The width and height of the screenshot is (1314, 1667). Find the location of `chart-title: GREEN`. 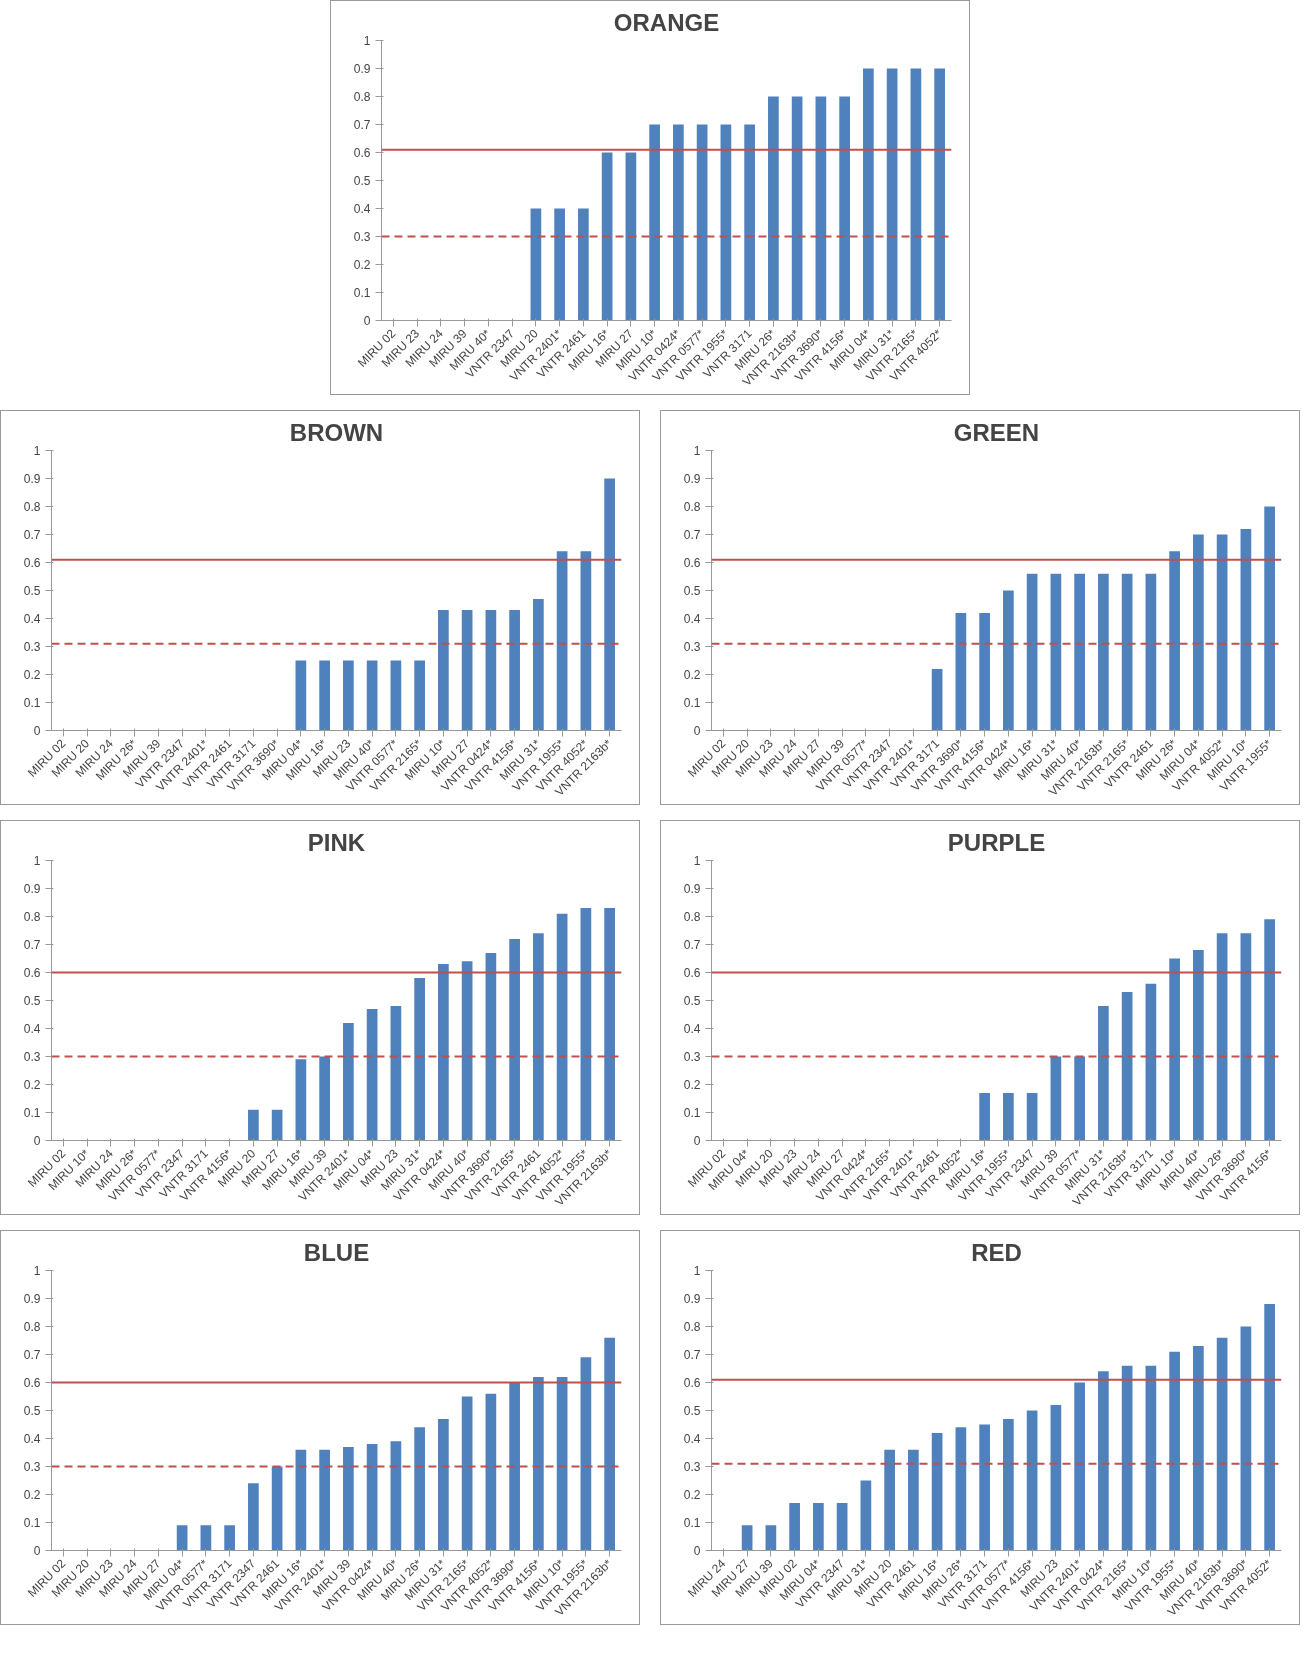

chart-title: GREEN is located at coordinates (996, 432).